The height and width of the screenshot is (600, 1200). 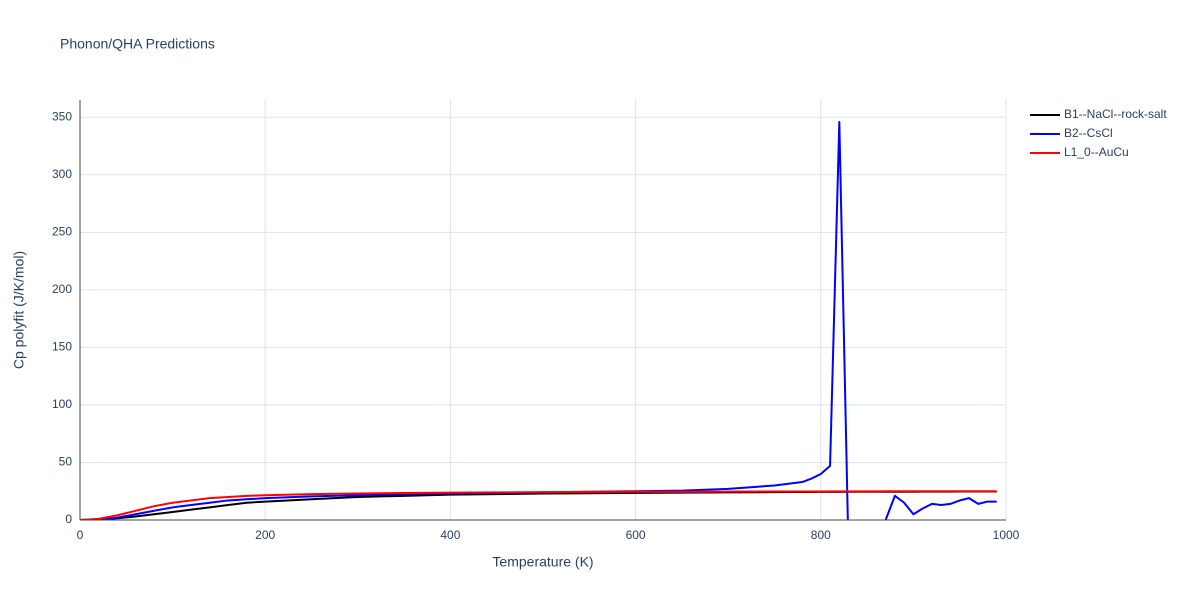 I want to click on y-tick-label: 200, so click(x=62, y=289).